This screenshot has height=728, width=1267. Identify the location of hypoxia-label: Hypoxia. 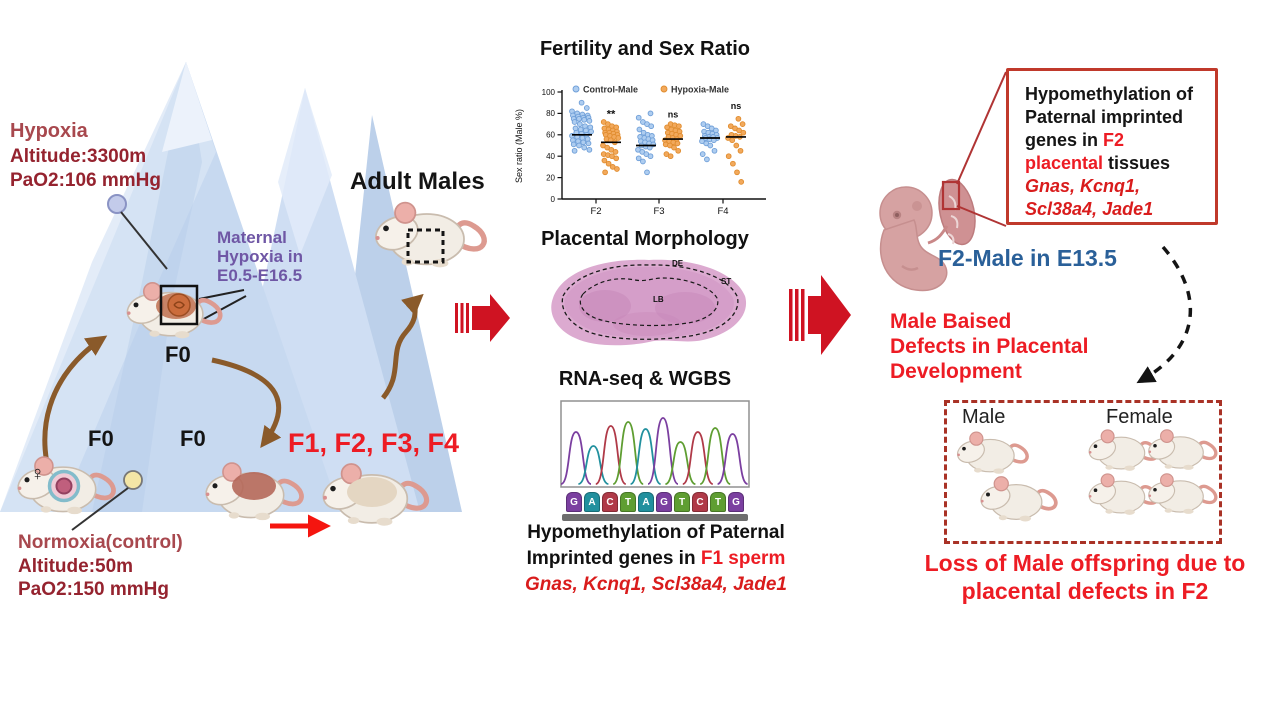
(49, 131).